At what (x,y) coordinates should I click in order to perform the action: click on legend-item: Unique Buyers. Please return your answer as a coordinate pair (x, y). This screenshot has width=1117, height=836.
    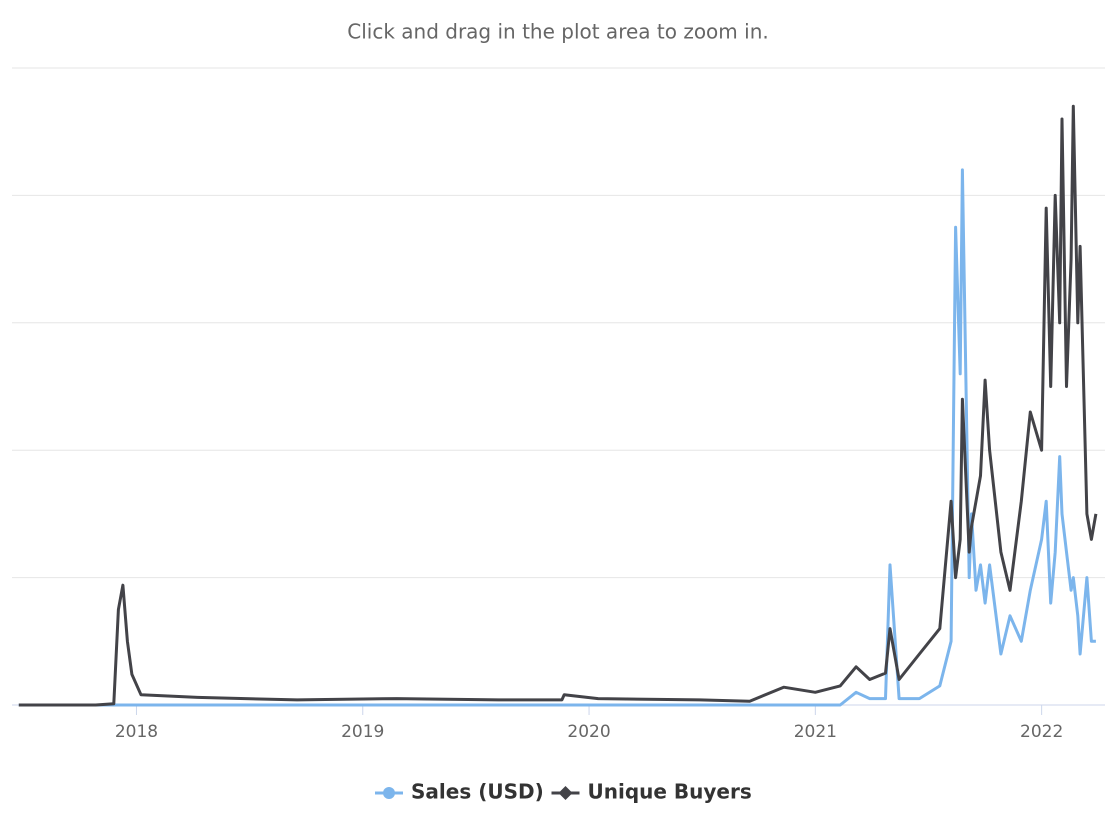
    Looking at the image, I should click on (651, 792).